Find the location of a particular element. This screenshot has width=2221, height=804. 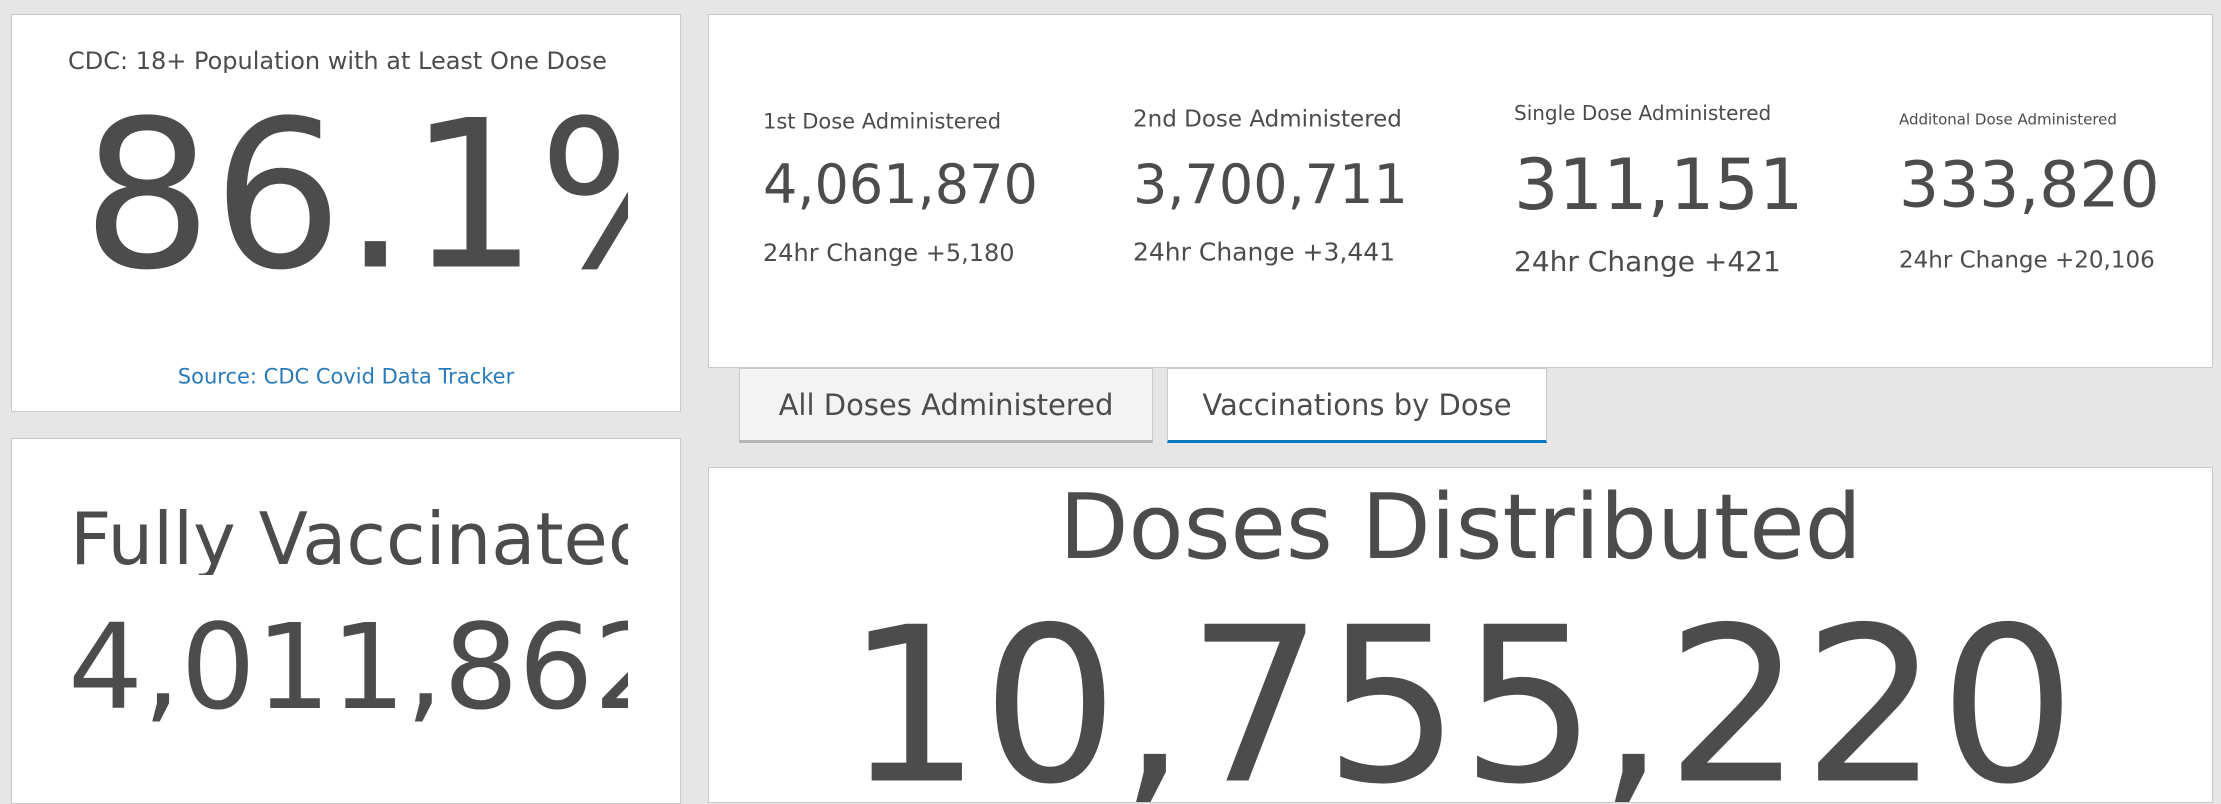

card-title: Fully Vaccinated is located at coordinates (349, 539).